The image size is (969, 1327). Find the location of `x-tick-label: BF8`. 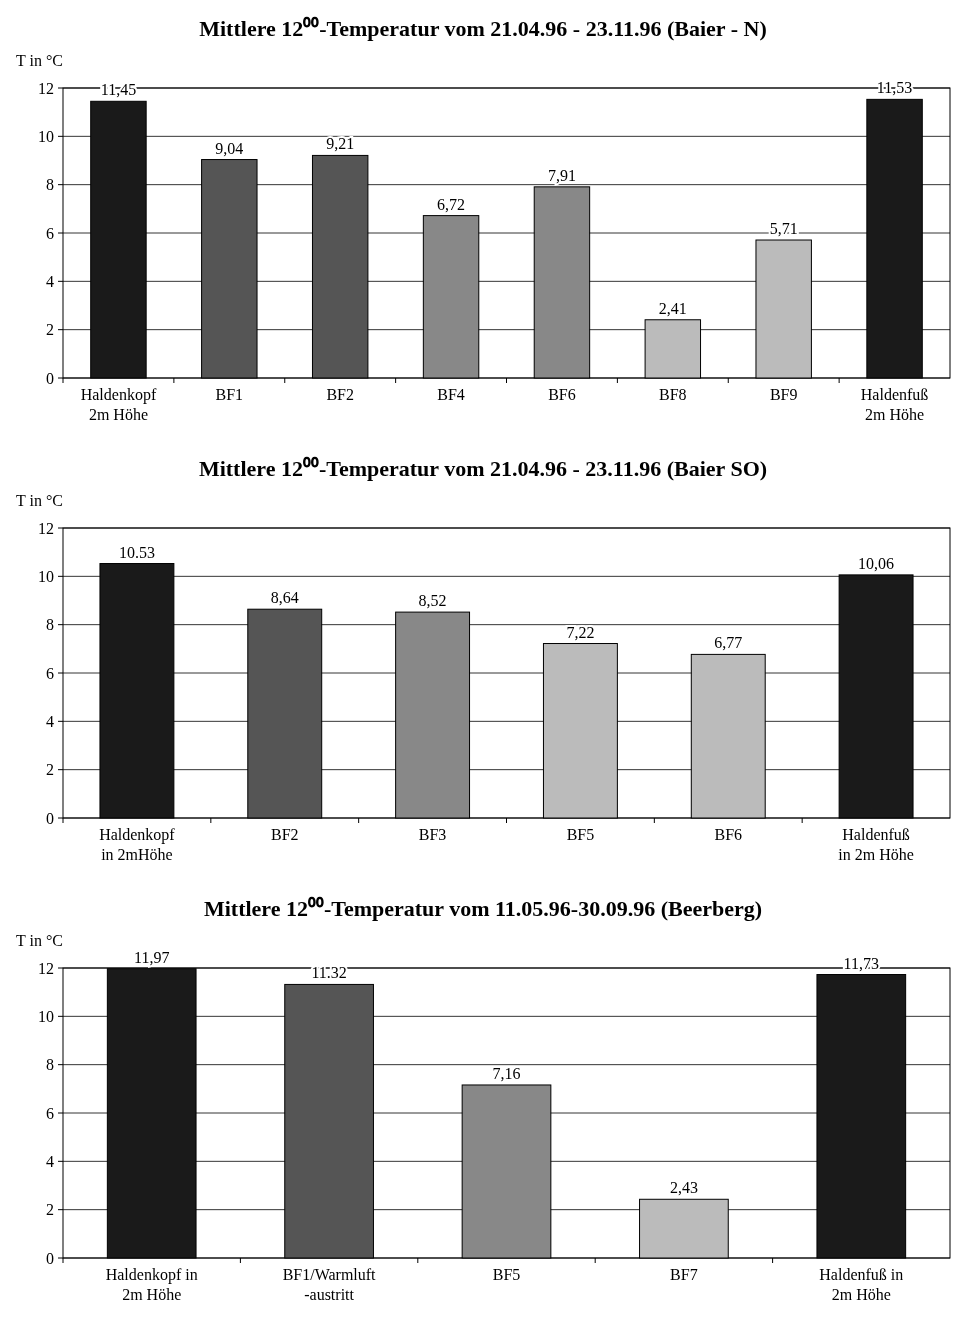

x-tick-label: BF8 is located at coordinates (673, 394).